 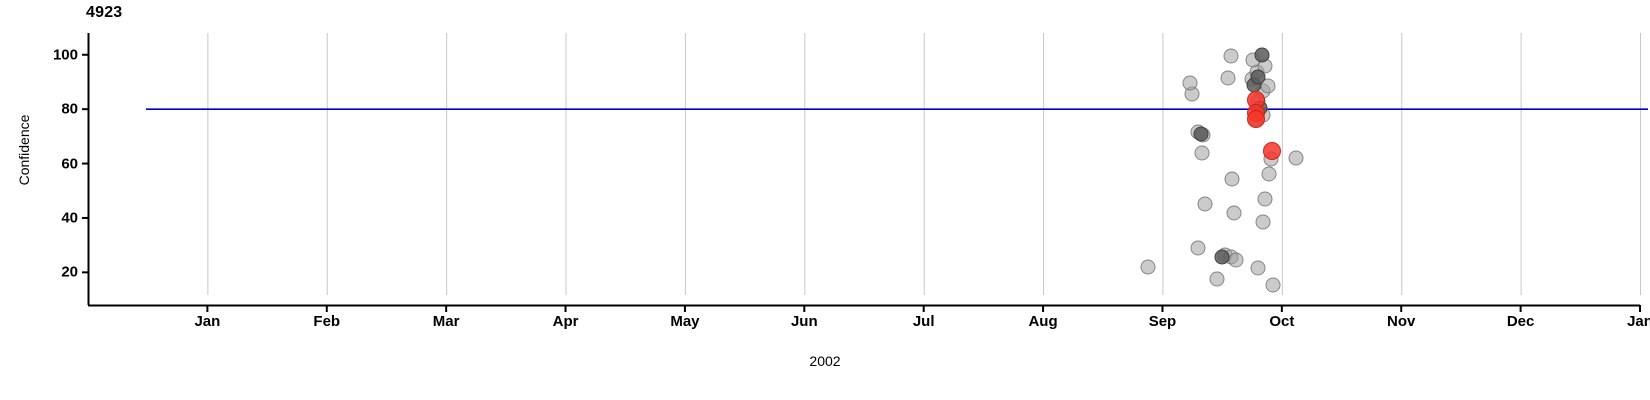 What do you see at coordinates (1162, 321) in the screenshot?
I see `x-tick-label-sep-8: Sep` at bounding box center [1162, 321].